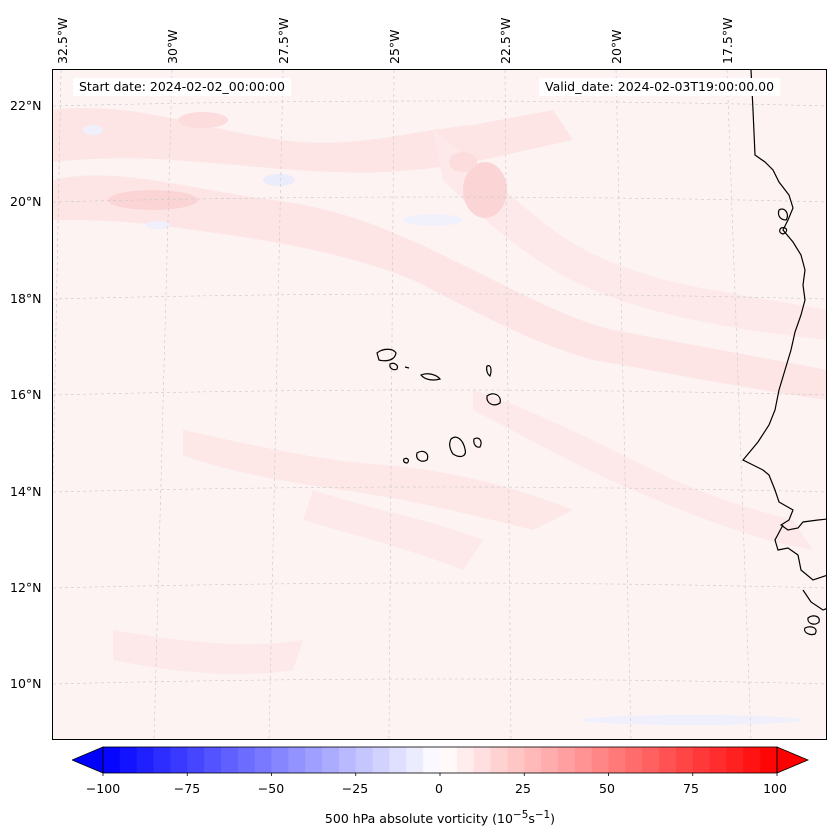 This screenshot has width=837, height=839. What do you see at coordinates (439, 103) in the screenshot?
I see `parallel-22n` at bounding box center [439, 103].